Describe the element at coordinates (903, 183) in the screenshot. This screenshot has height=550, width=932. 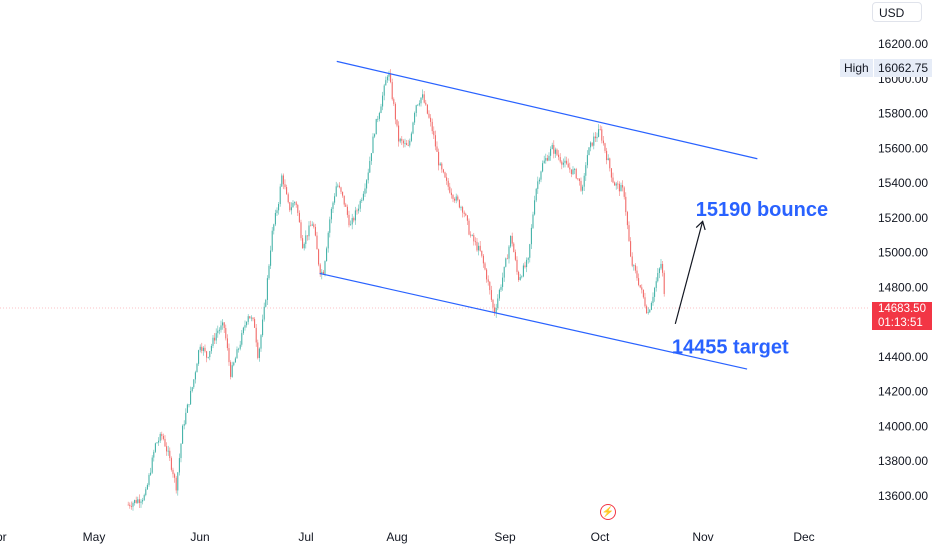
I see `y-tick-label: 15400.00` at that location.